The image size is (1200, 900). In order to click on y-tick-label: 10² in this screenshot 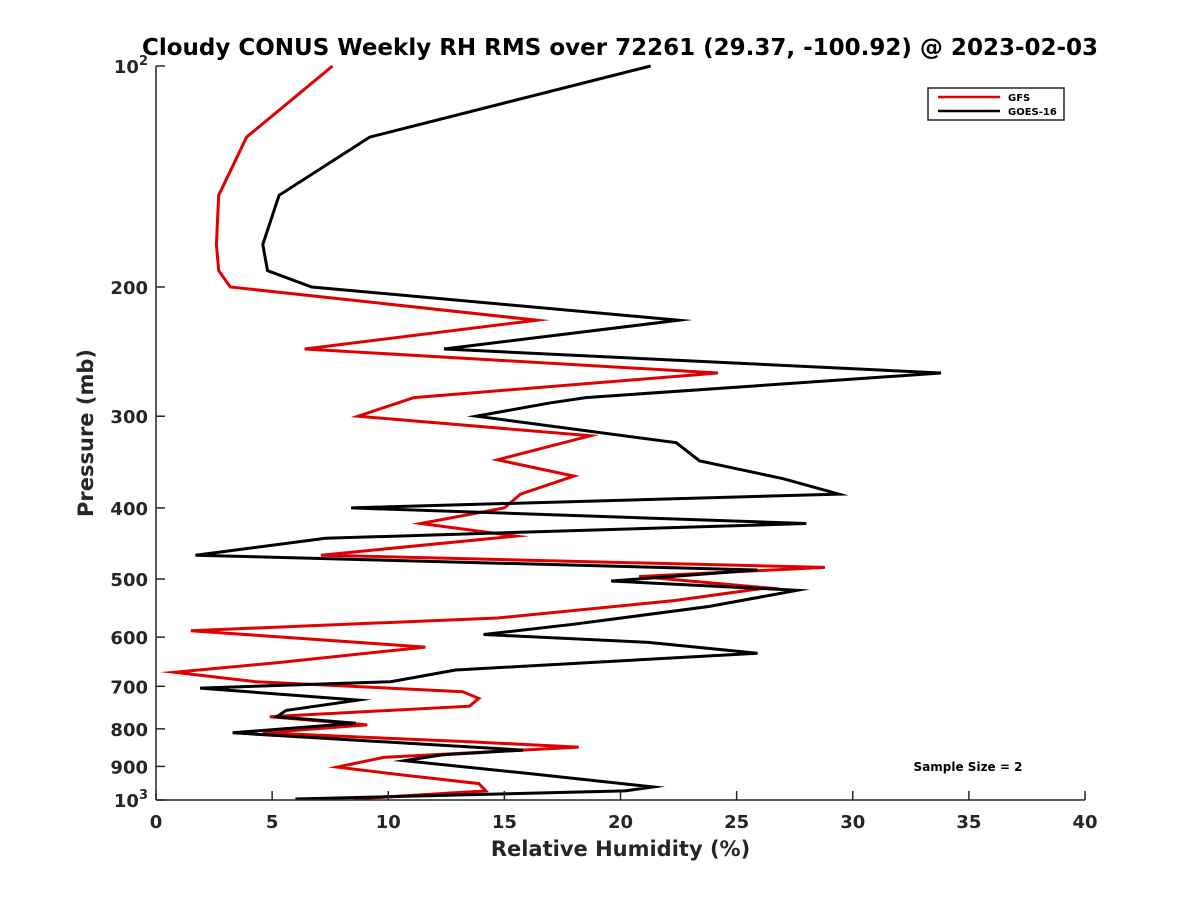, I will do `click(131, 66)`.